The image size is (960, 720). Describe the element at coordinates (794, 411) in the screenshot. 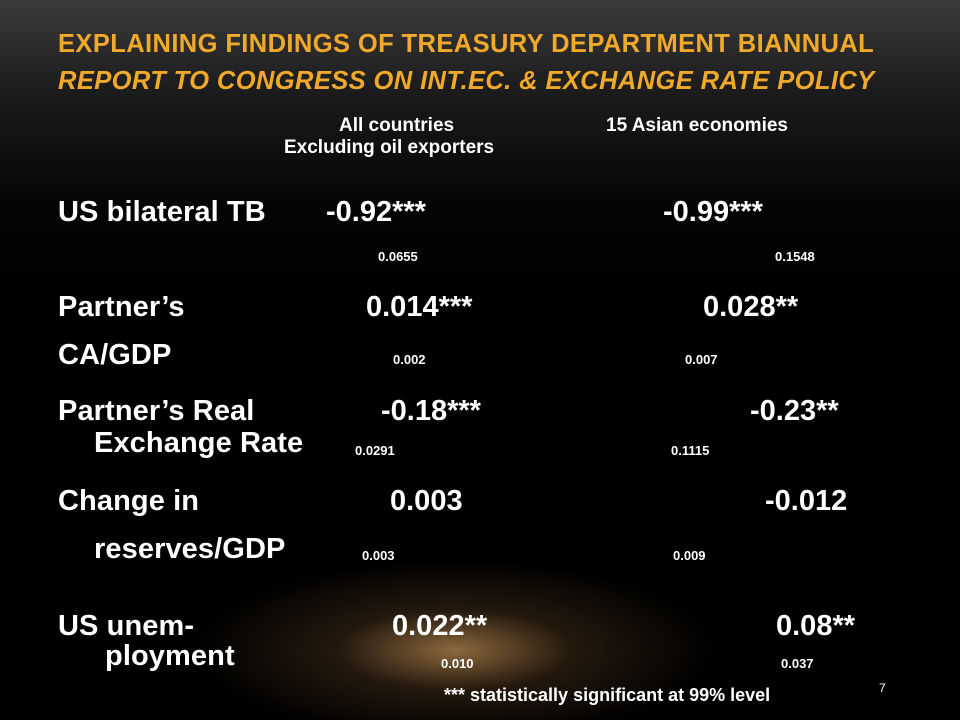

I see `coef-rer-asian: -0.23**` at that location.